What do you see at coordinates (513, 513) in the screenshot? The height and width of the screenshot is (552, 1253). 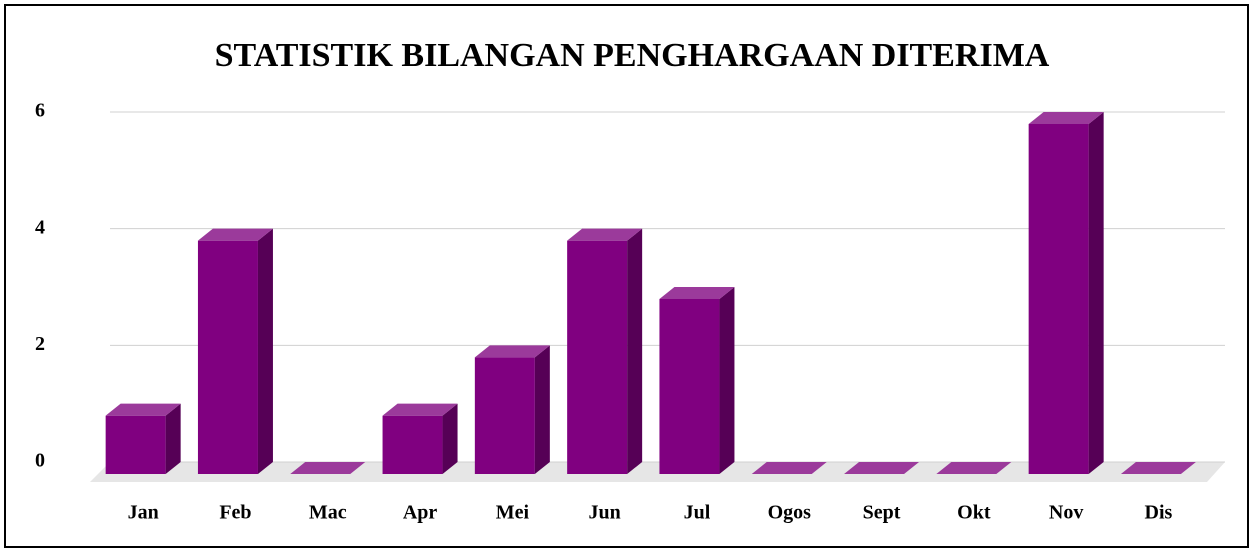 I see `x-tick-label: Mei` at bounding box center [513, 513].